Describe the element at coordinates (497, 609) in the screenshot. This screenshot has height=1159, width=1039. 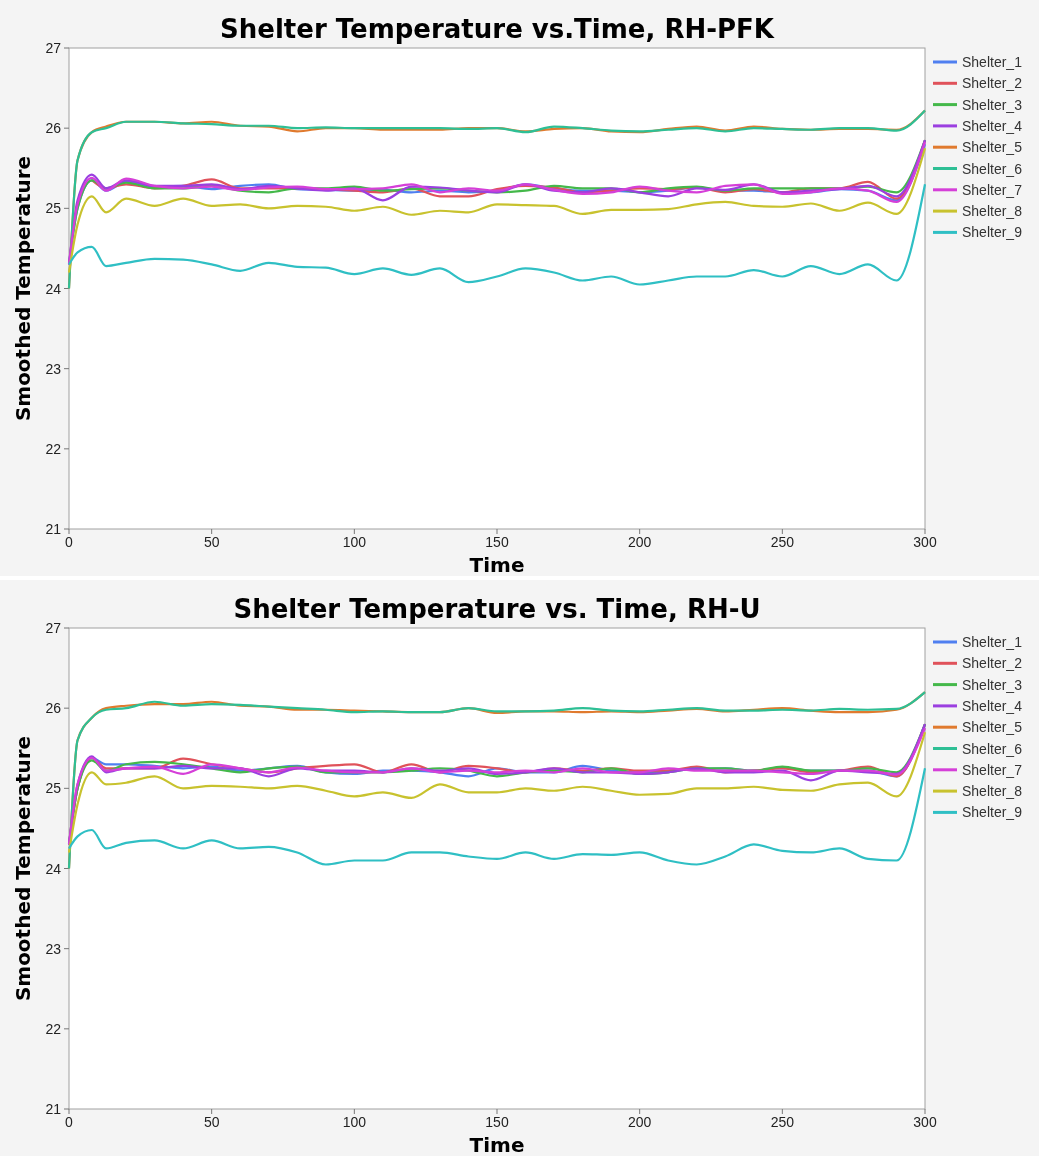
I see `chart-title: Shelter Temperature vs. Time, RH-U` at that location.